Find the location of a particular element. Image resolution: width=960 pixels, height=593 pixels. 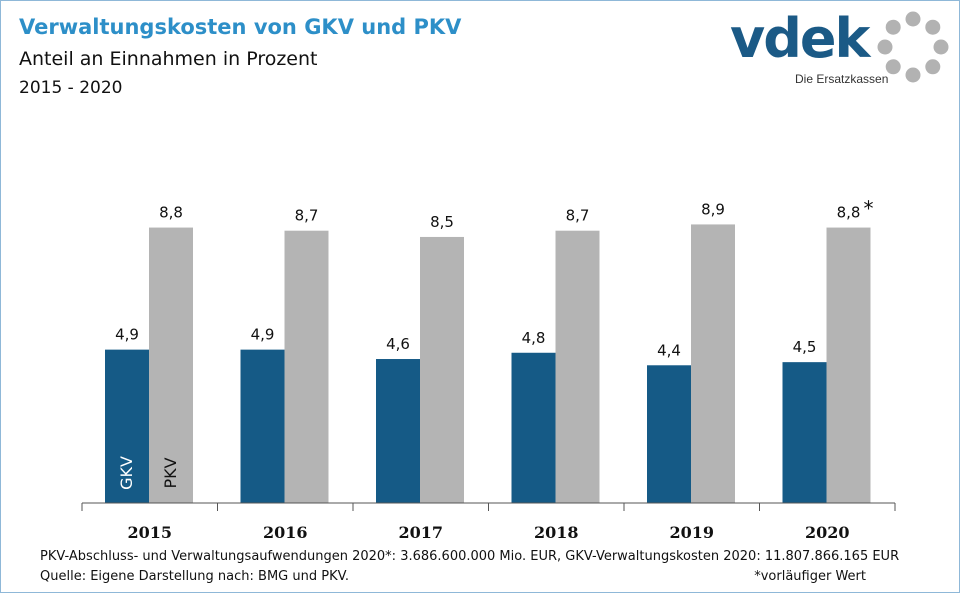

logo-wordmark: vdek is located at coordinates (800, 38).